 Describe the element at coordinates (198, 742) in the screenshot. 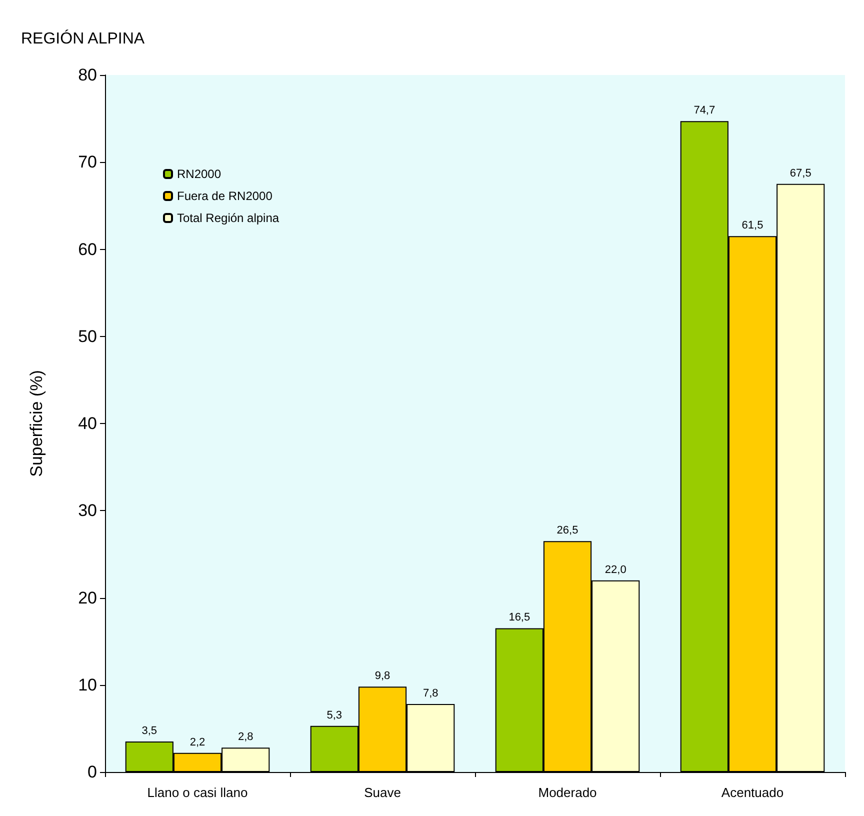

I see `data-label: 2,2` at that location.